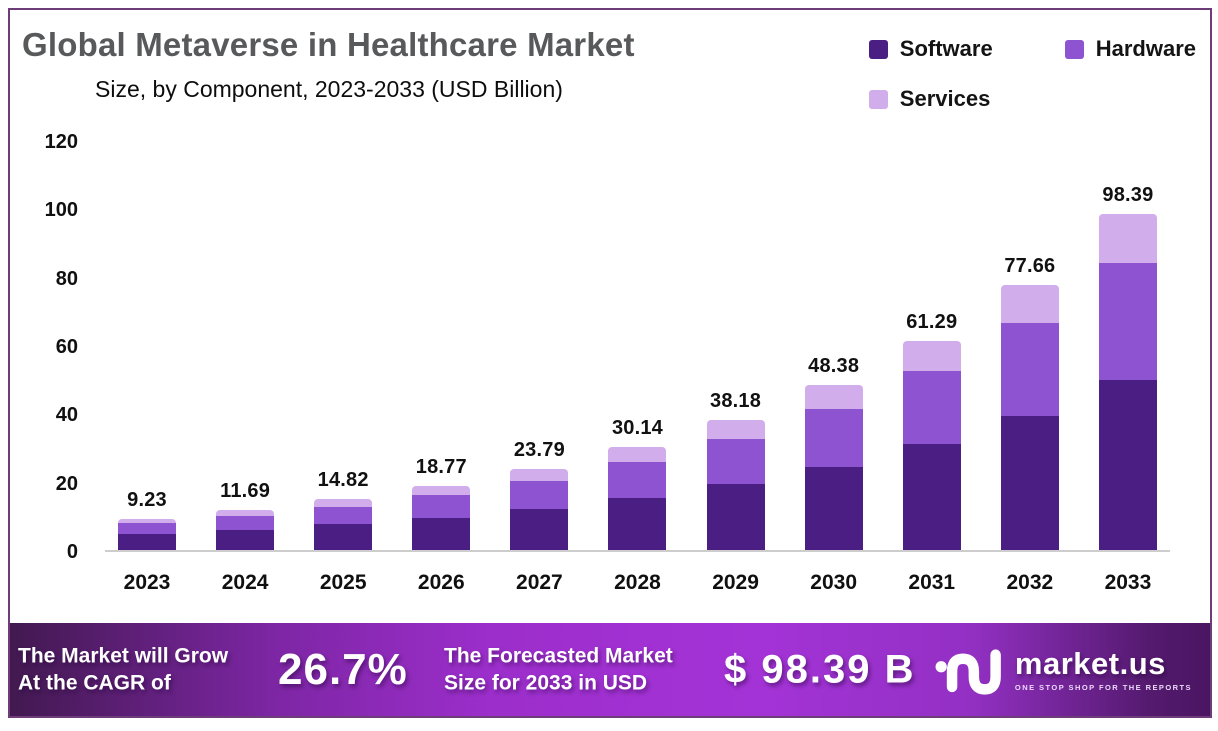 The width and height of the screenshot is (1218, 731). Describe the element at coordinates (123, 669) in the screenshot. I see `cagr-label: The Market will Grow At the CAGR of` at that location.